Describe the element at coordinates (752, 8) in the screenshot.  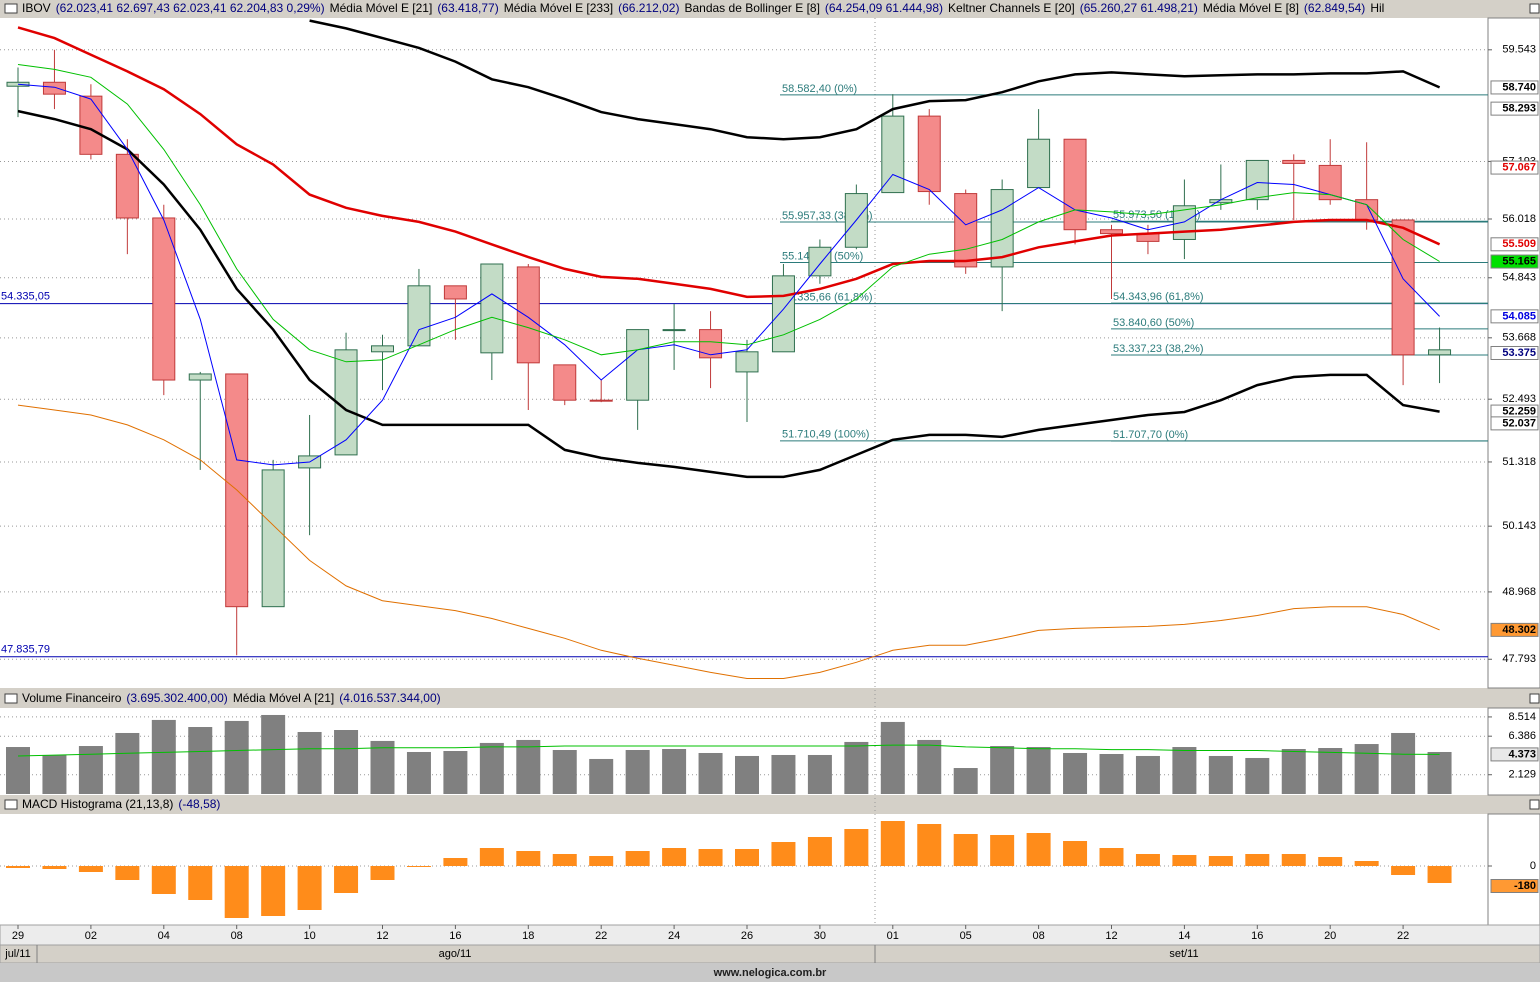
I see `legend-name: Bandas de Bollinger E [8]` at that location.